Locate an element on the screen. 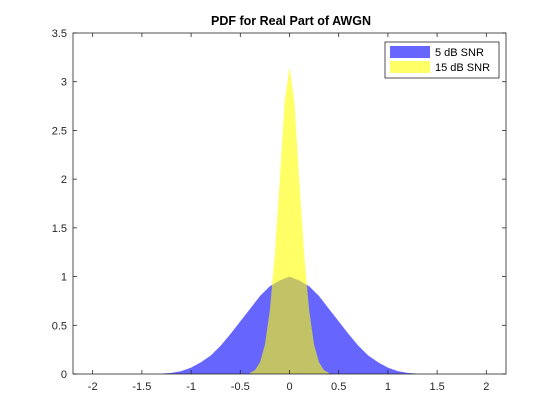  y-tick-label: 3.5 is located at coordinates (59, 34).